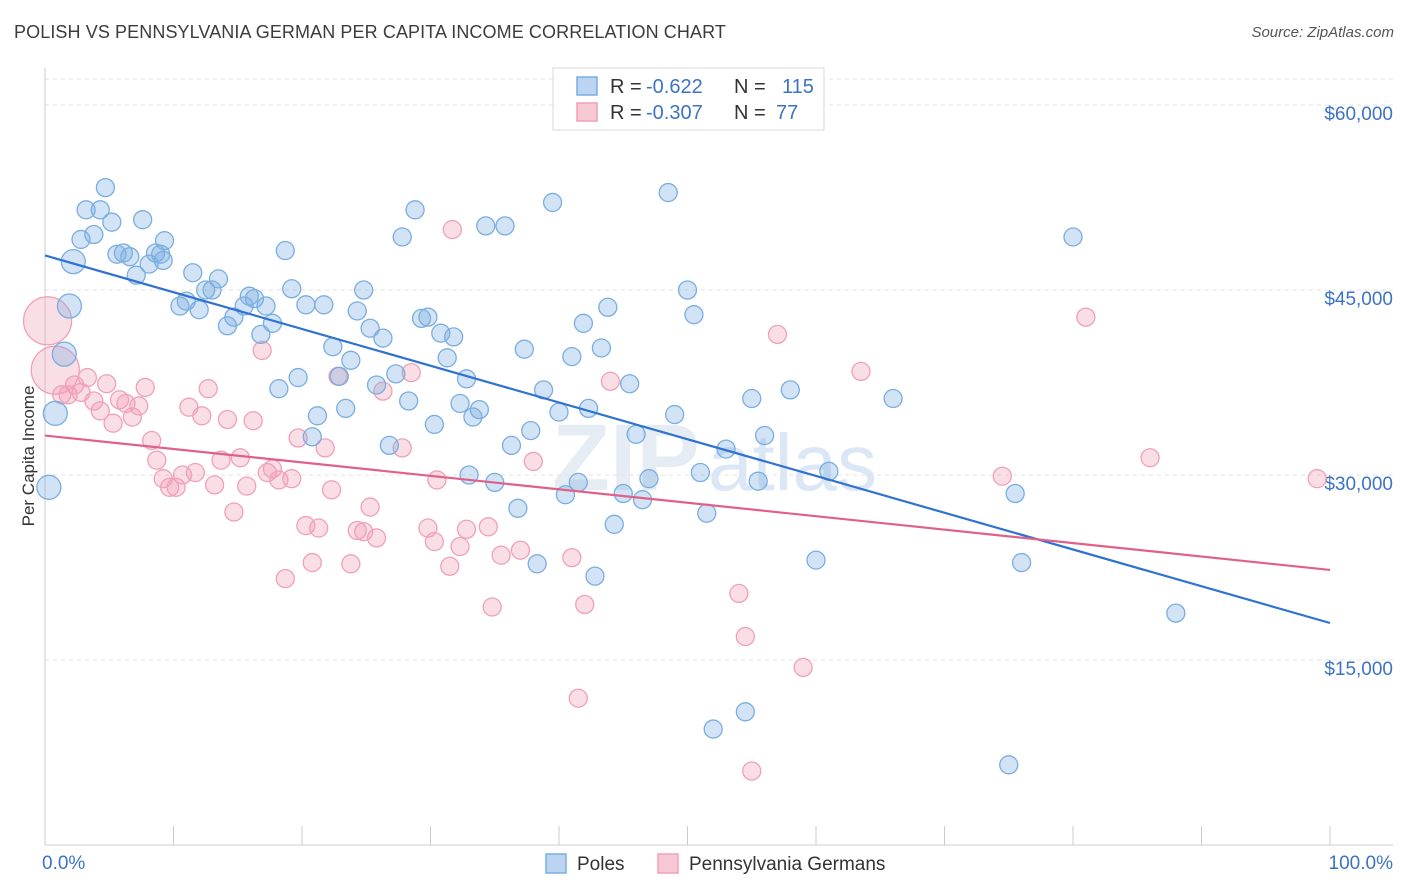  Describe the element at coordinates (601, 864) in the screenshot. I see `bottom-legend-label-poles: Poles` at that location.